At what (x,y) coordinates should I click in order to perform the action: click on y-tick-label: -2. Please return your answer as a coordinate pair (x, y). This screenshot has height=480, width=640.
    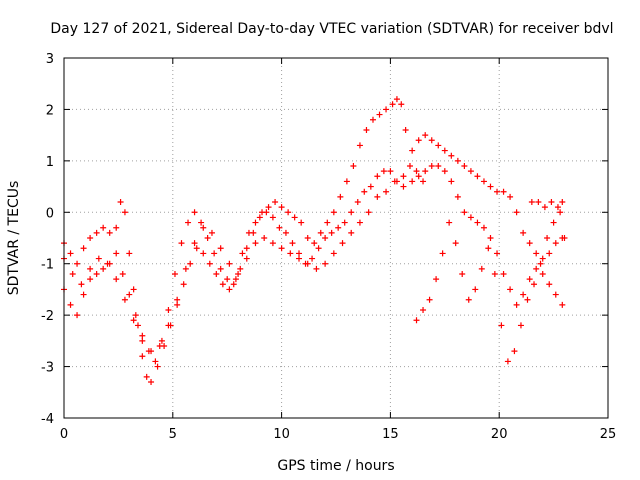
    Looking at the image, I should click on (47, 316).